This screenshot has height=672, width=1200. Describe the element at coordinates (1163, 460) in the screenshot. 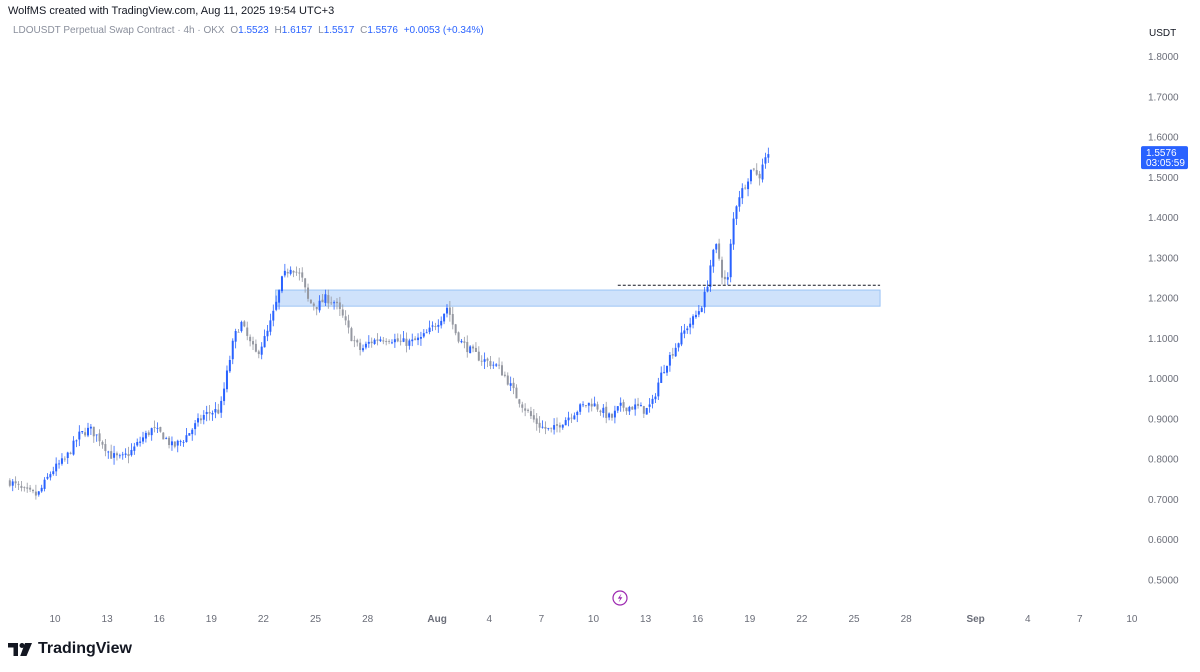

I see `price-tick-label: 0.8000` at that location.